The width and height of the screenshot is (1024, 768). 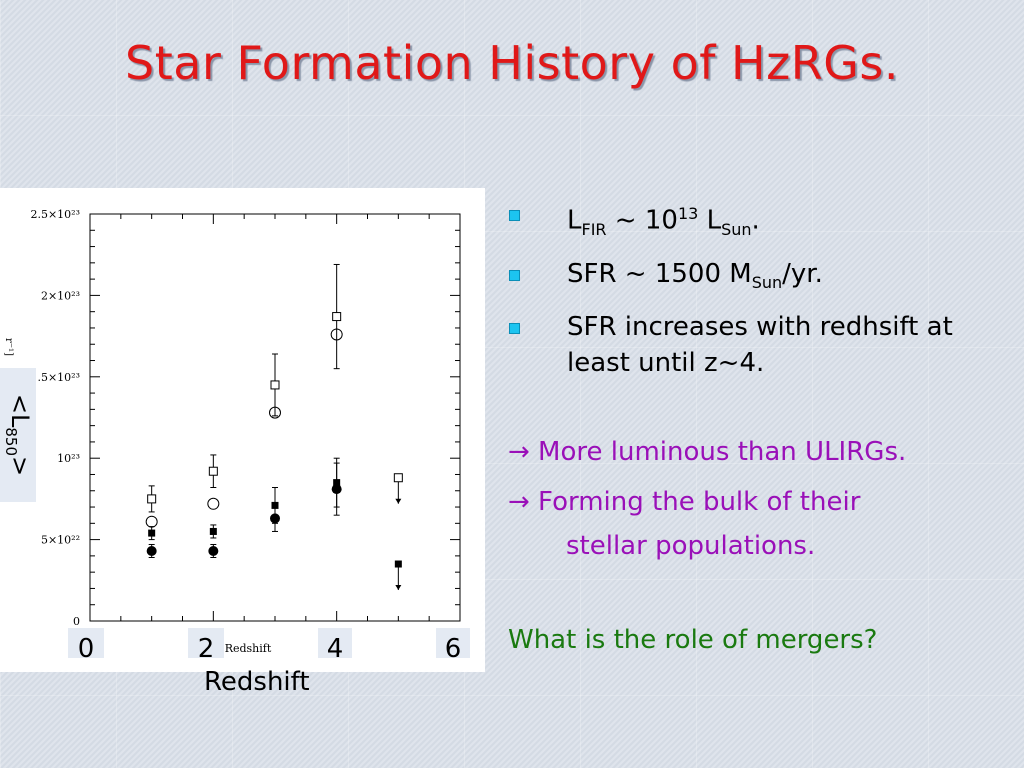 I want to click on x-tick-label-6: 6, so click(x=453, y=646).